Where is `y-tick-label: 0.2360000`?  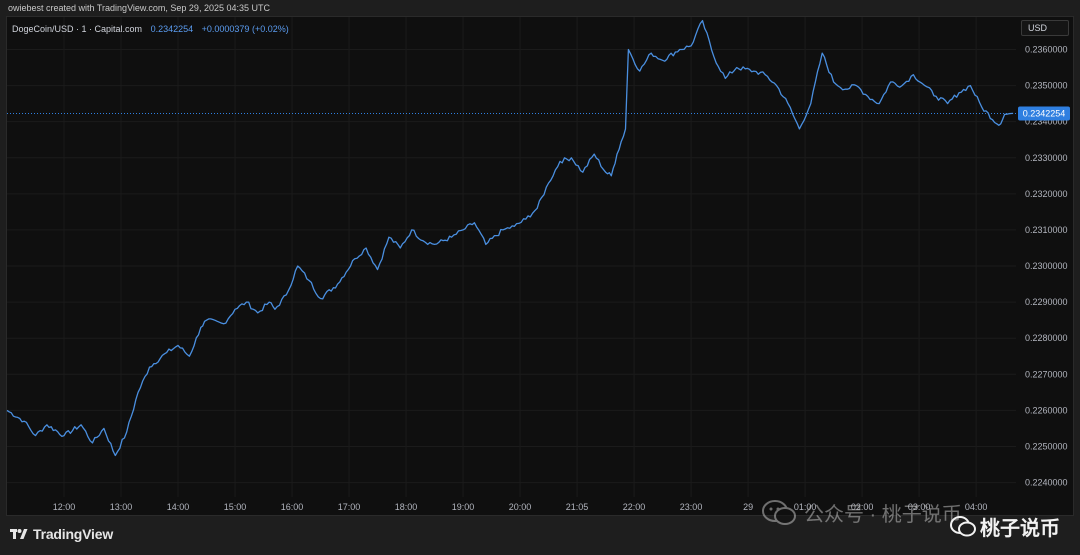
y-tick-label: 0.2360000 is located at coordinates (1046, 49).